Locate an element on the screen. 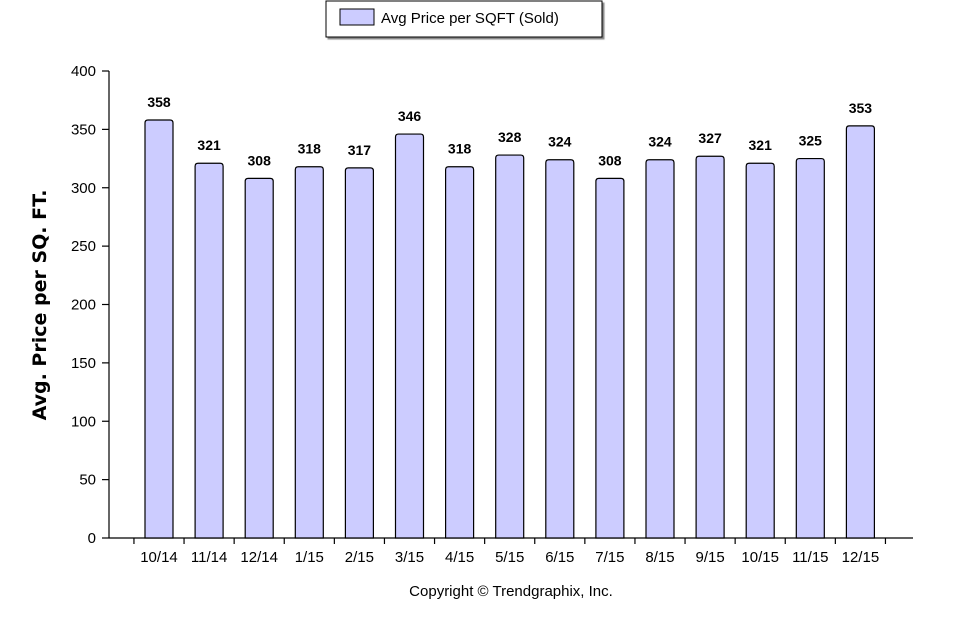  y-tick-label: 250 is located at coordinates (83, 246).